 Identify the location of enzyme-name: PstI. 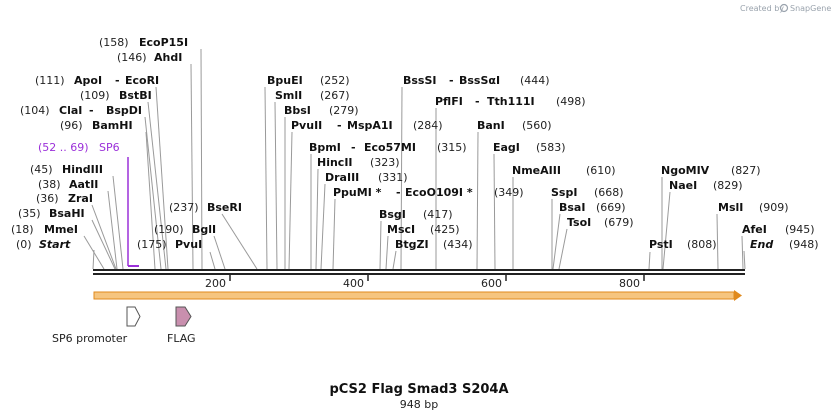
(661, 244).